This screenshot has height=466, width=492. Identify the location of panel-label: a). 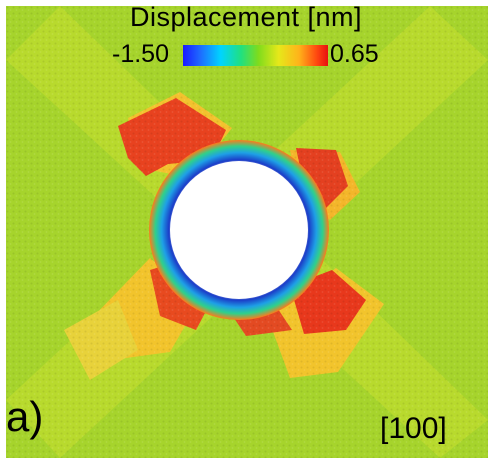
(25, 416).